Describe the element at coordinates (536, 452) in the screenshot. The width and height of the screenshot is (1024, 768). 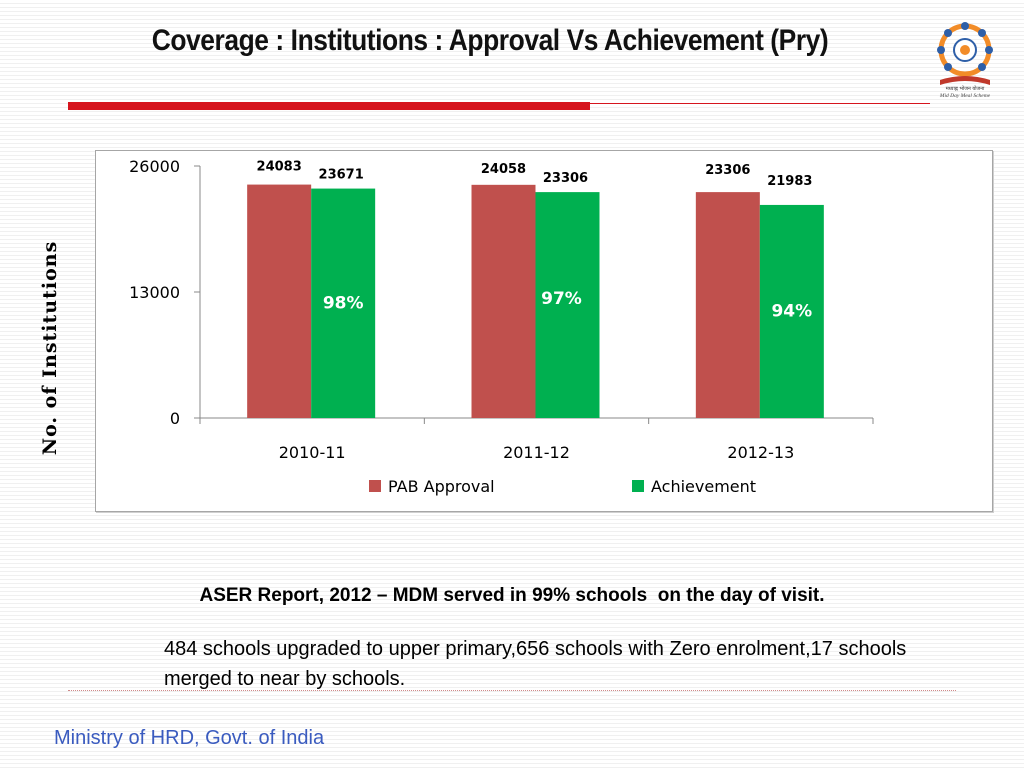
I see `x-category-label: 2011-12` at that location.